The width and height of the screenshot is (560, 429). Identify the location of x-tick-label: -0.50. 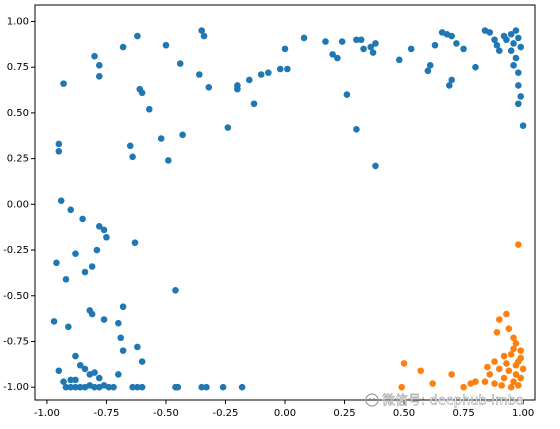
(166, 413).